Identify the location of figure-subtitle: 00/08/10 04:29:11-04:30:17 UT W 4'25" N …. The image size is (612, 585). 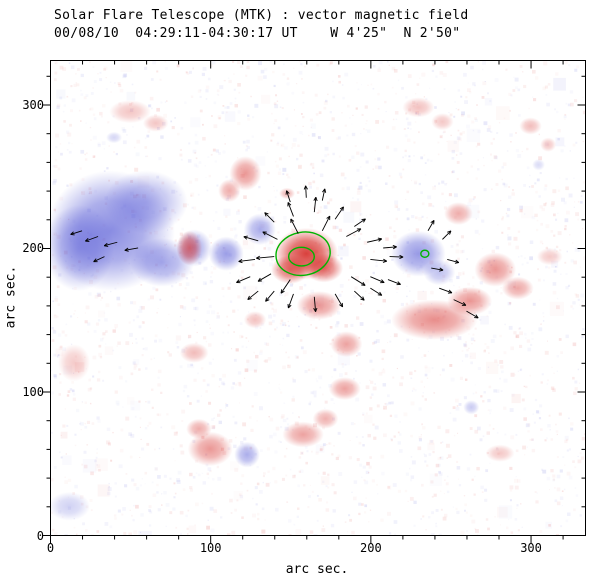
(257, 33).